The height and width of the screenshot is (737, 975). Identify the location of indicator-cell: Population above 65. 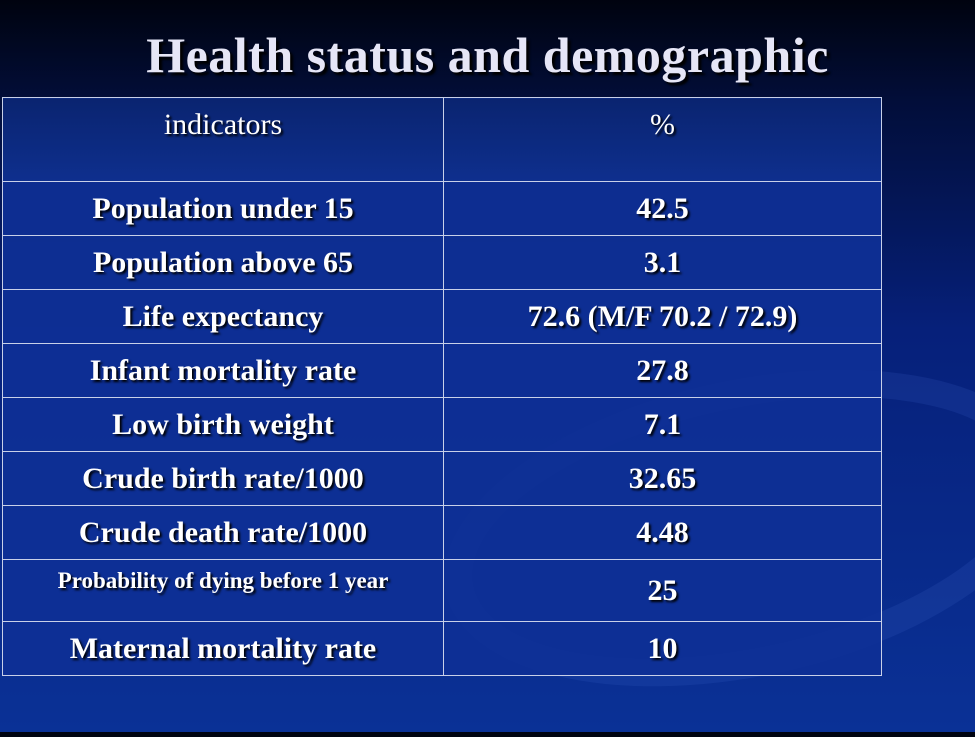
(223, 262).